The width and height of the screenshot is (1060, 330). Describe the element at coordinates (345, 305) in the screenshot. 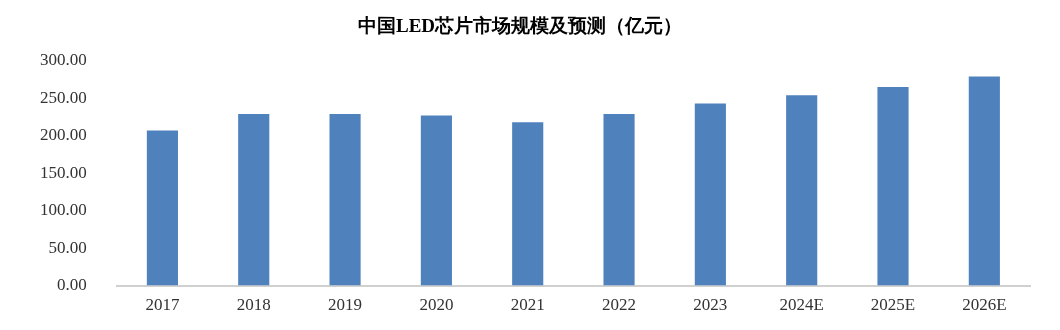

I see `x-tick-label: 2019` at that location.